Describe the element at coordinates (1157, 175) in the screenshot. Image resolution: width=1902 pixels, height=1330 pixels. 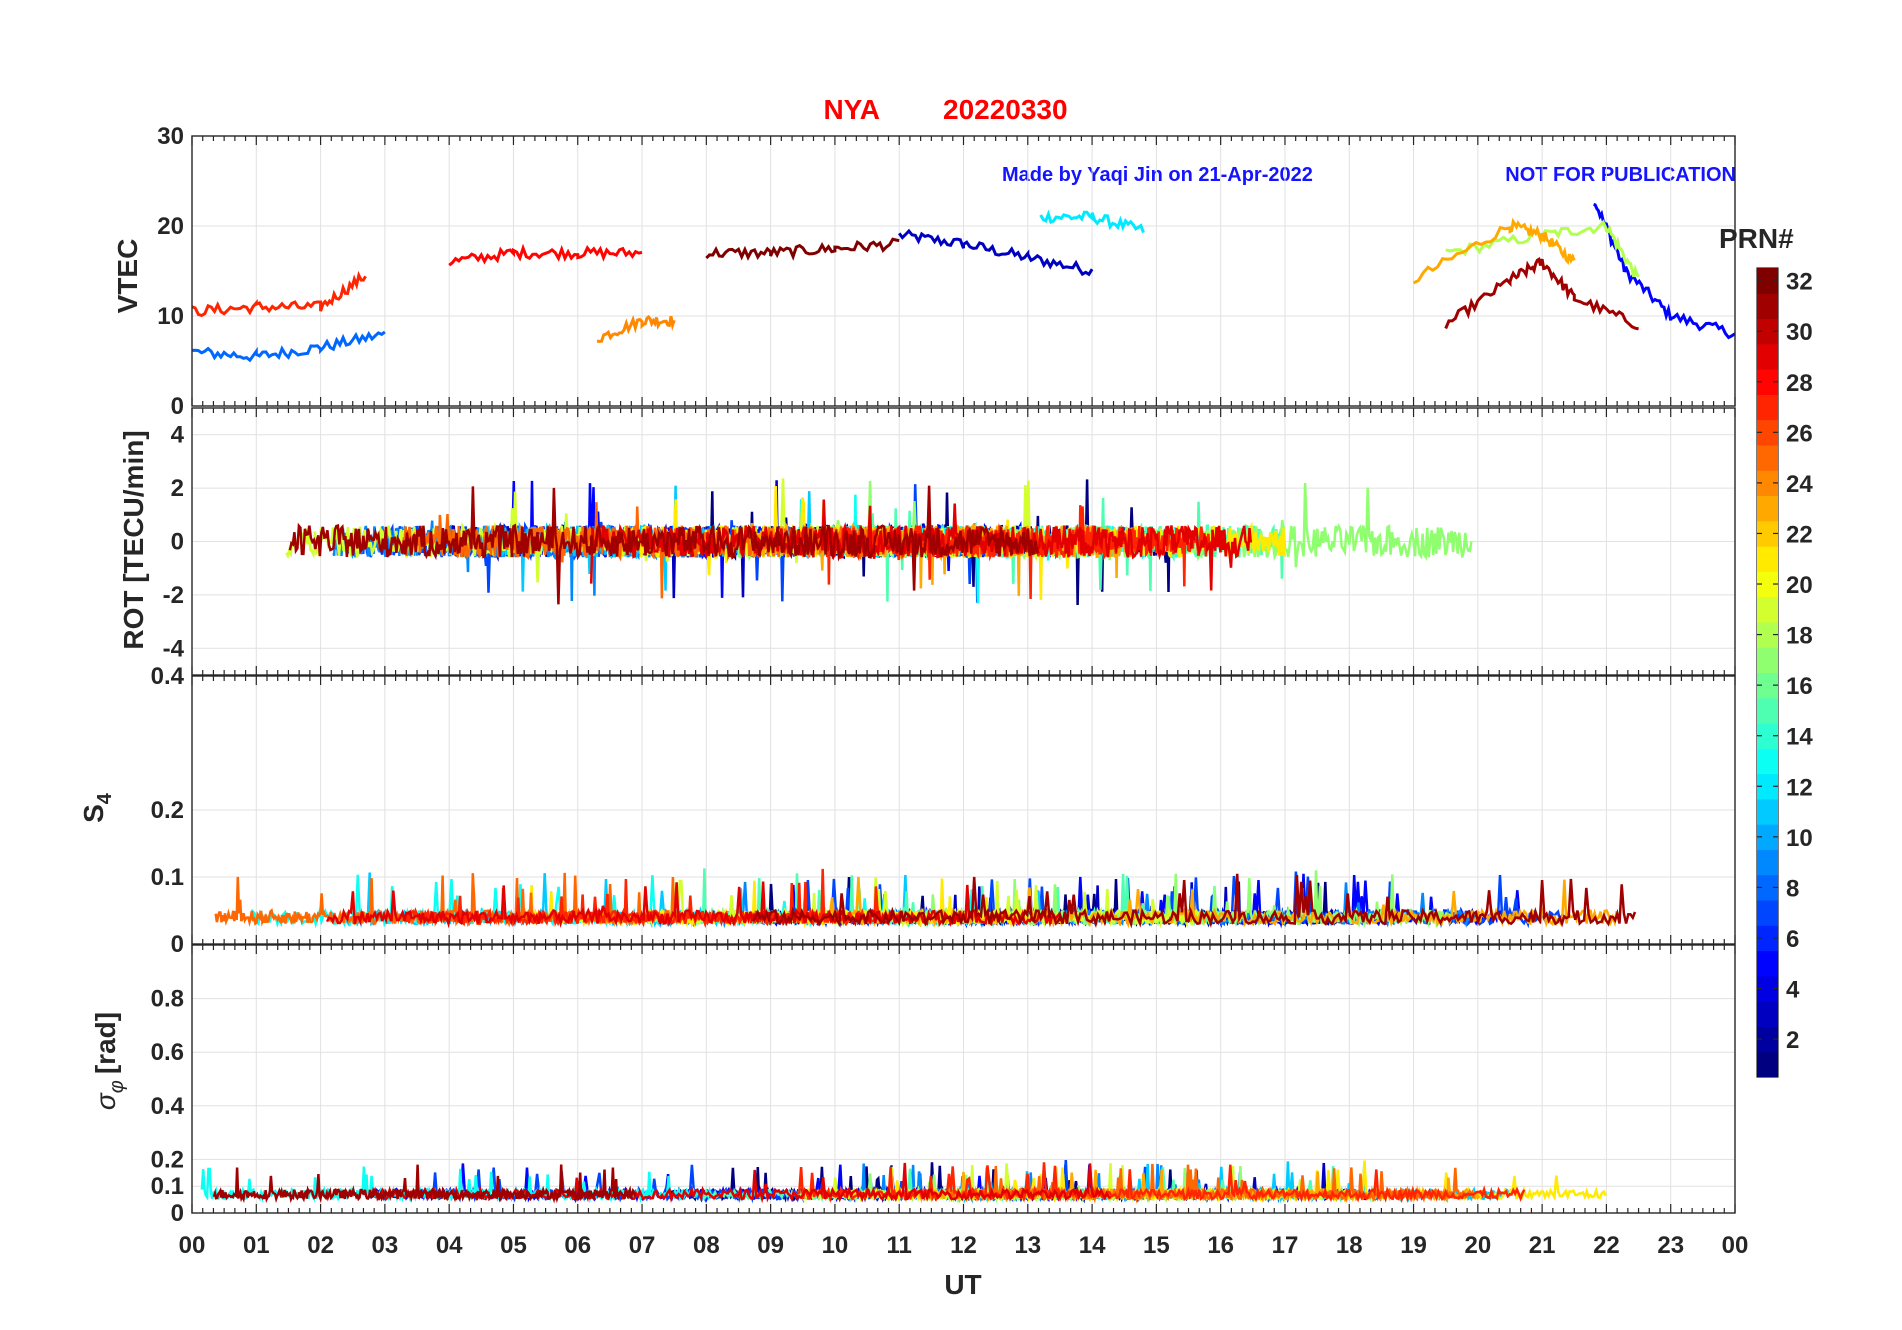
I see `made-by-annotation: Made by Yaqi Jin on 21-Apr-2022` at that location.